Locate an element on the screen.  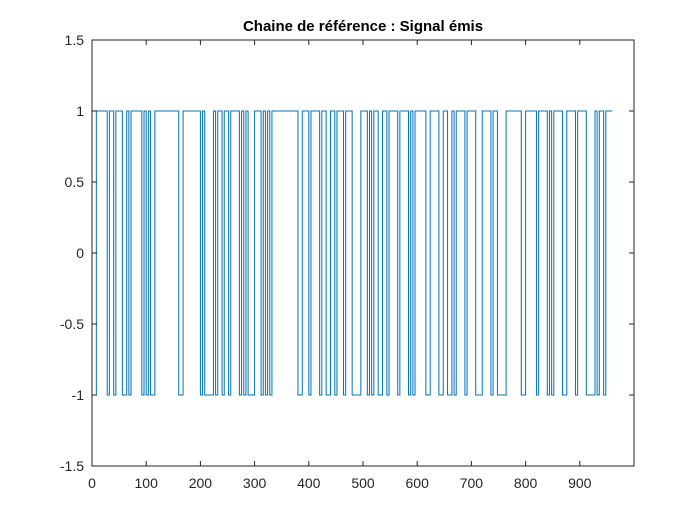
y-tick-label: 1 is located at coordinates (80, 111).